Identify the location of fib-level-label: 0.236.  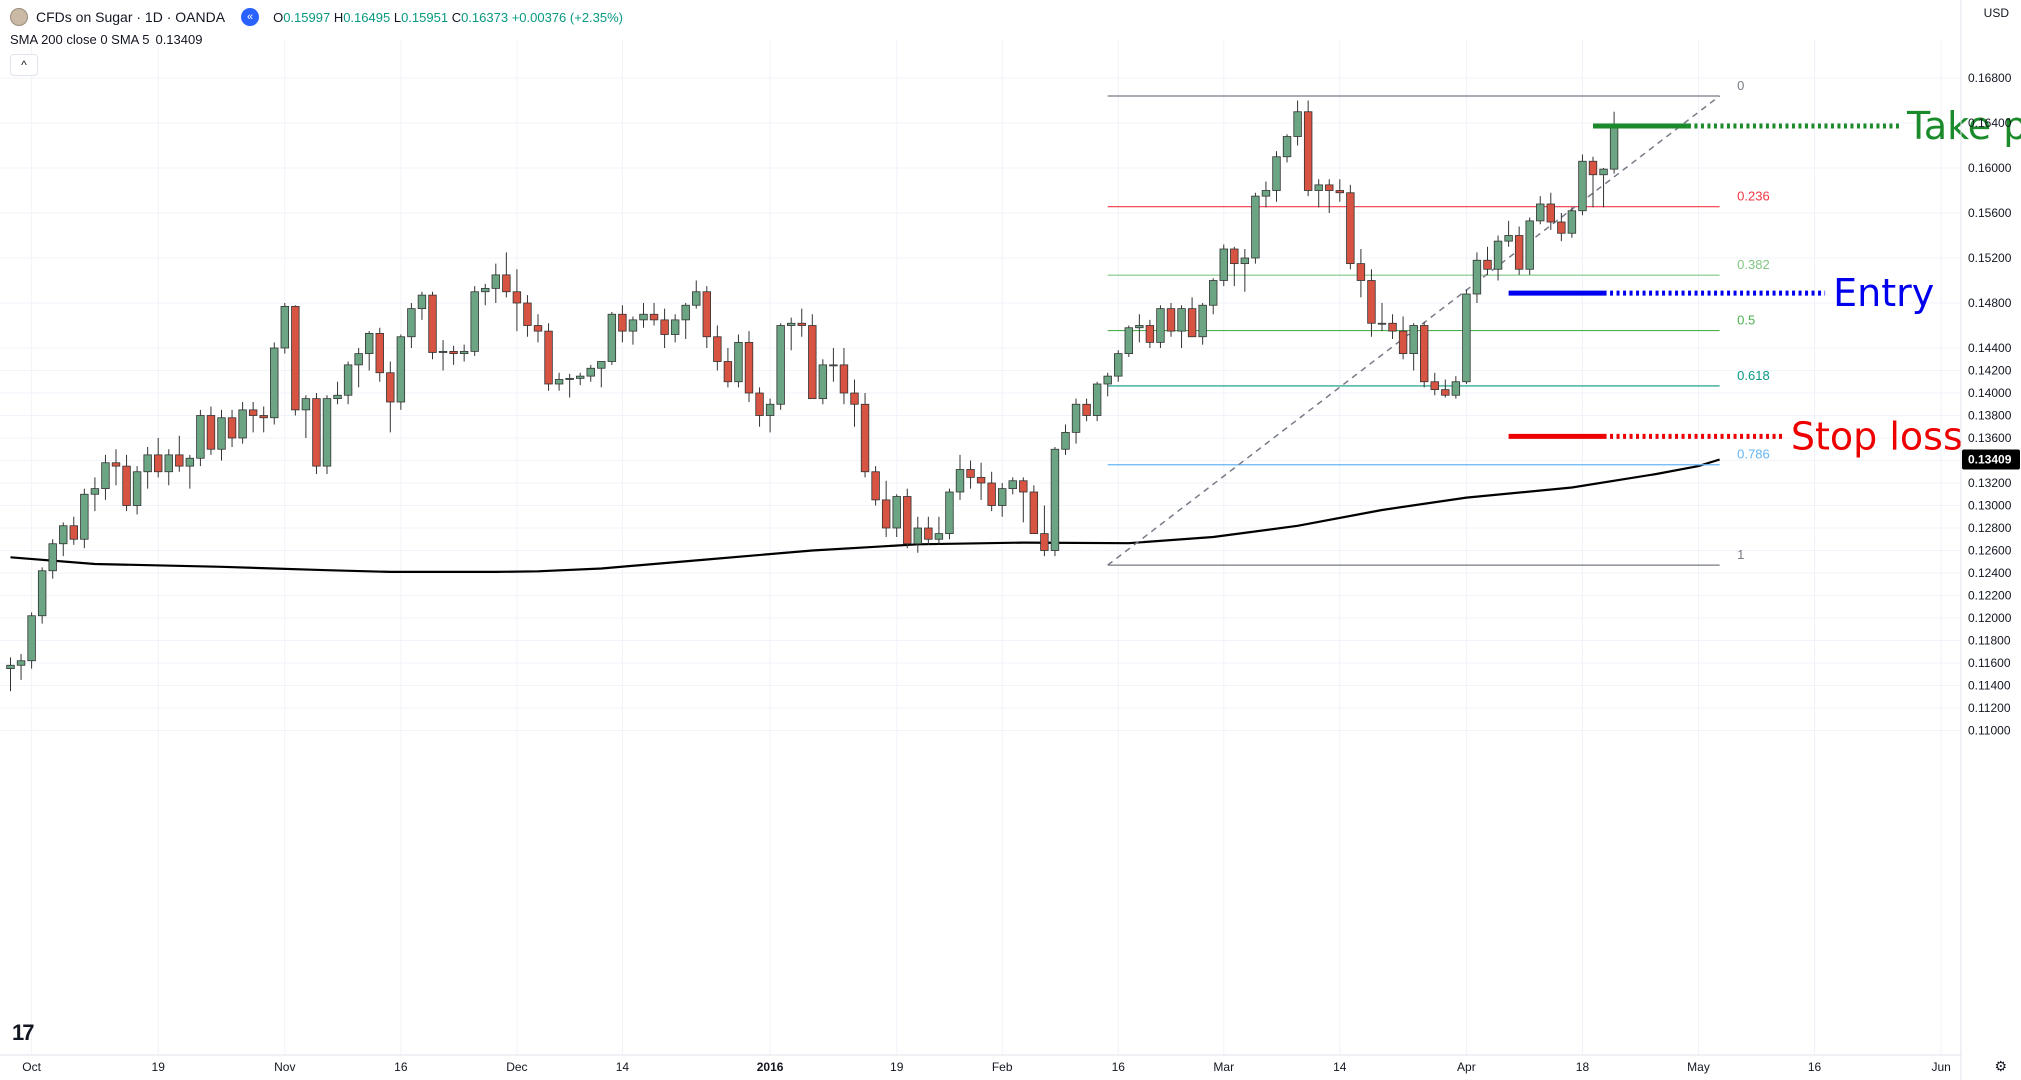
(1753, 196).